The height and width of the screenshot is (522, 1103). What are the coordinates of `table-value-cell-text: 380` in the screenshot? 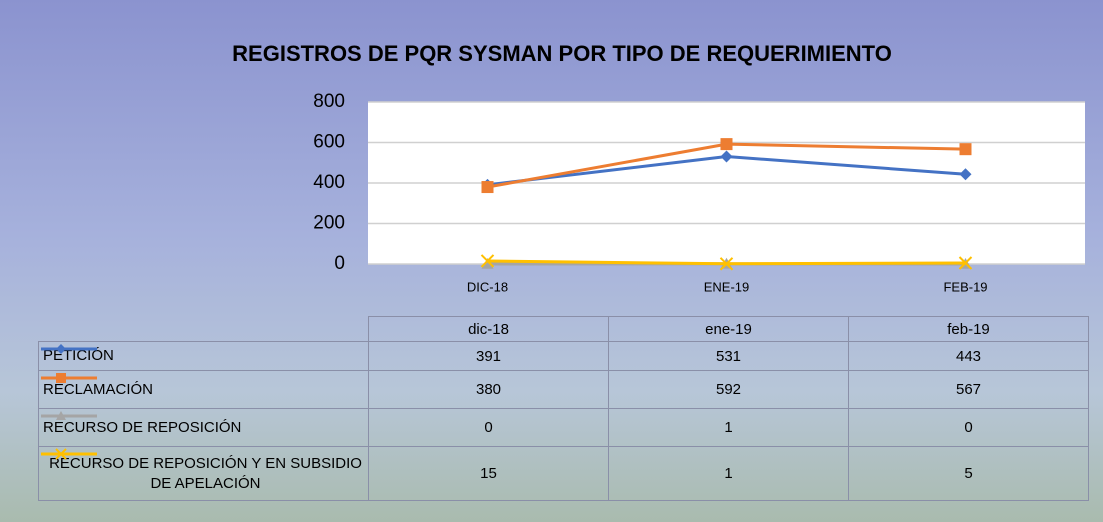 It's located at (488, 389).